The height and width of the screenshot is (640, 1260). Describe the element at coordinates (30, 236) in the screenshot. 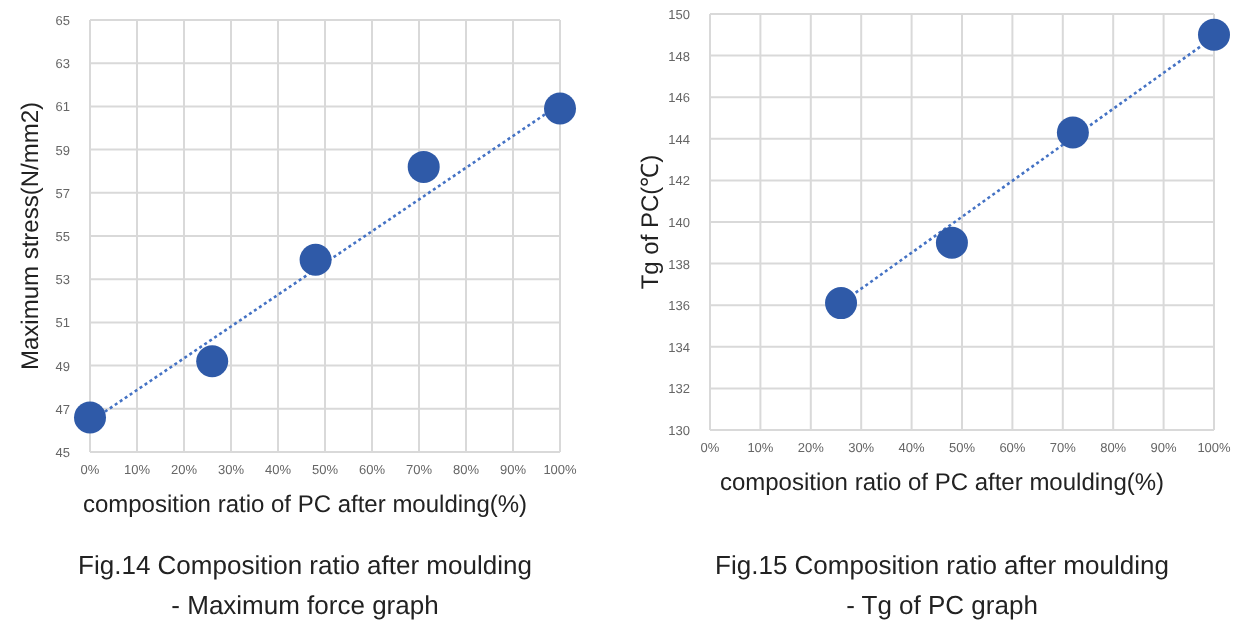

I see `y-axis-title: Maximum stress(N/mm2)` at that location.